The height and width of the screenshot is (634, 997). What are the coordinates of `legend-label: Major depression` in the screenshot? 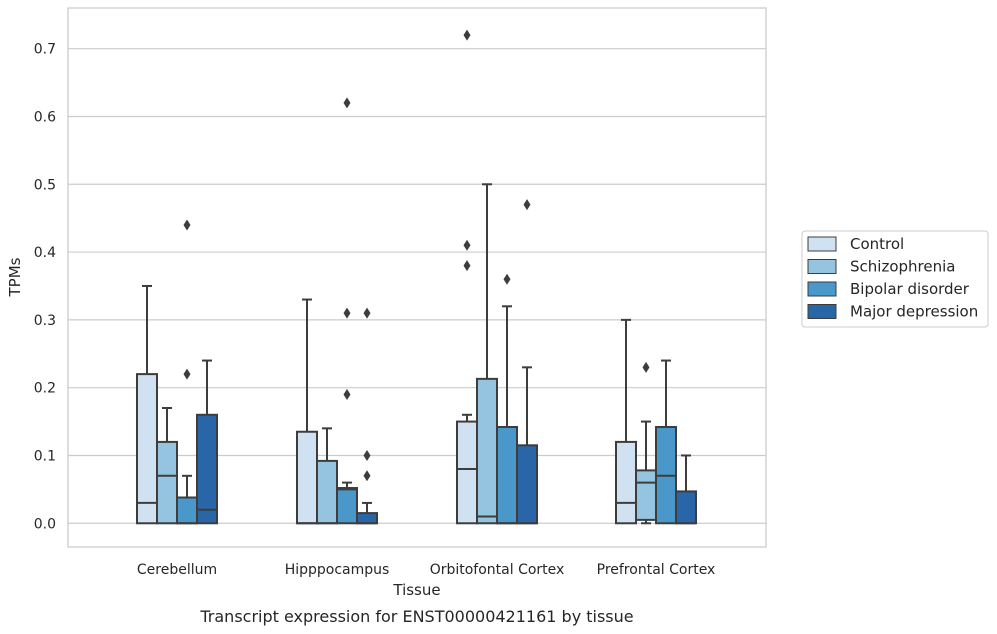 It's located at (914, 312).